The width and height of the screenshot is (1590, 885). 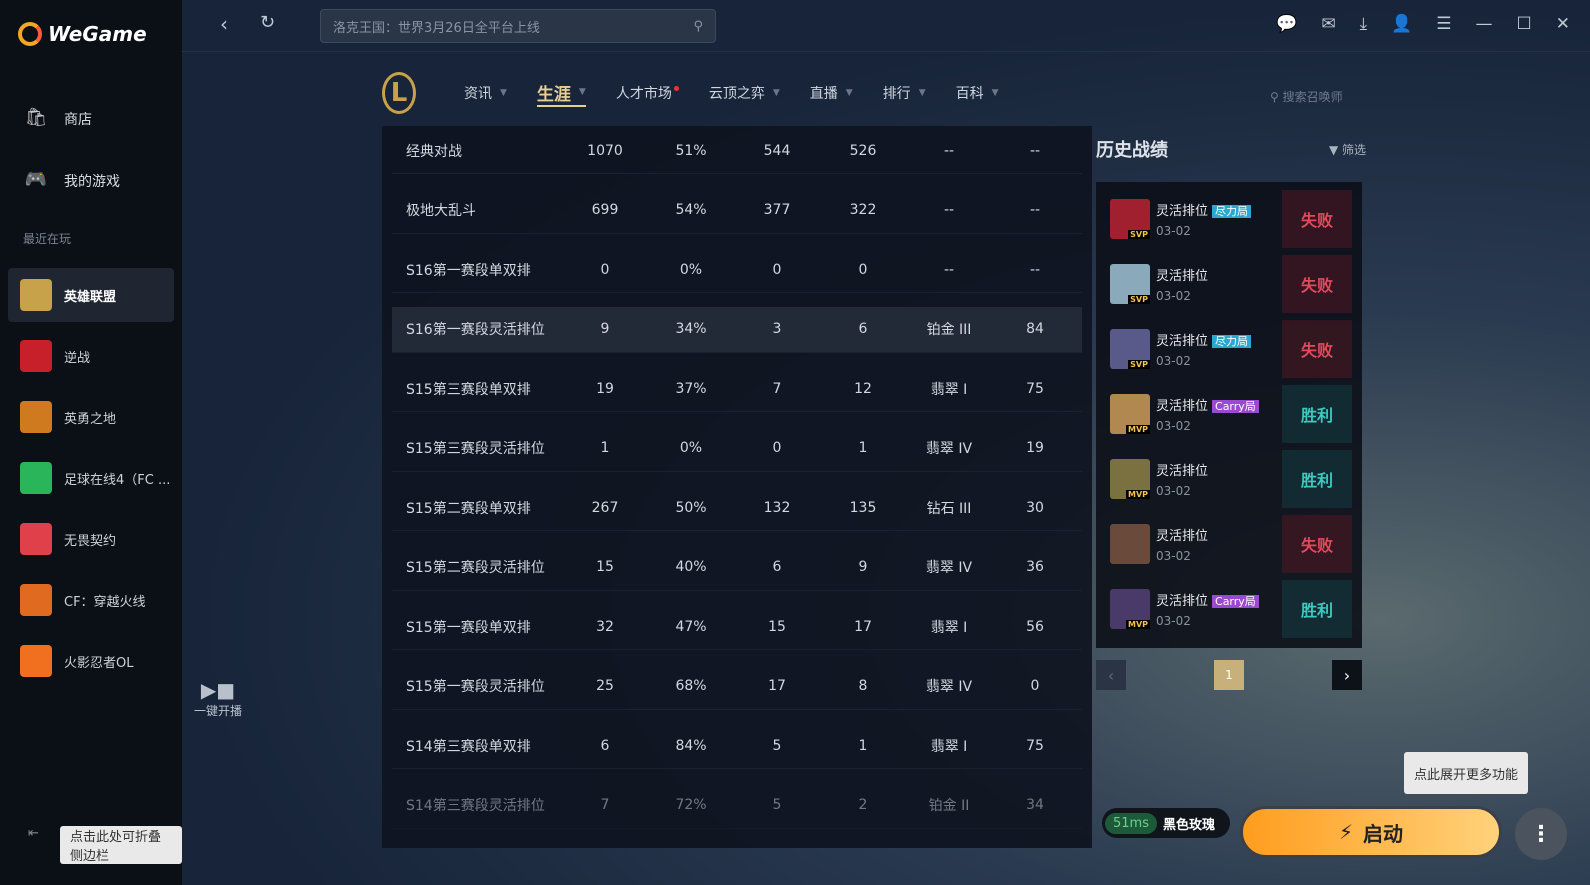 What do you see at coordinates (1229, 479) in the screenshot?
I see `match-item: MVP 灵活排位 03-02 胜利` at bounding box center [1229, 479].